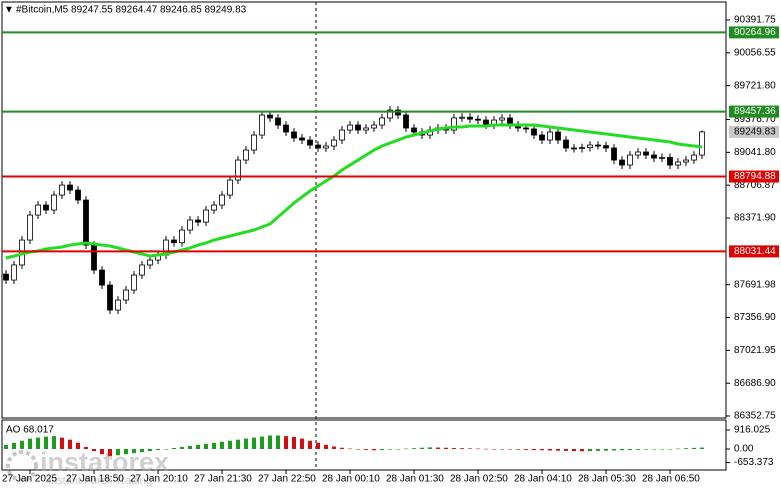 The width and height of the screenshot is (781, 494). I want to click on x-tick-label: 27 Jan 22:50, so click(287, 479).